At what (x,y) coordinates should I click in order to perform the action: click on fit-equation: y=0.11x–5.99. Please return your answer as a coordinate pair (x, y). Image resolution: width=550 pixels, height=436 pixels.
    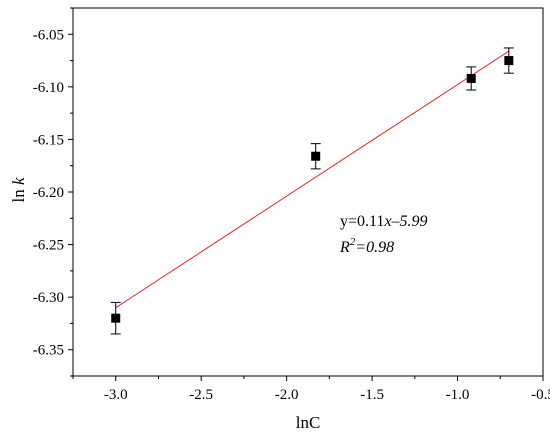
    Looking at the image, I should click on (384, 221).